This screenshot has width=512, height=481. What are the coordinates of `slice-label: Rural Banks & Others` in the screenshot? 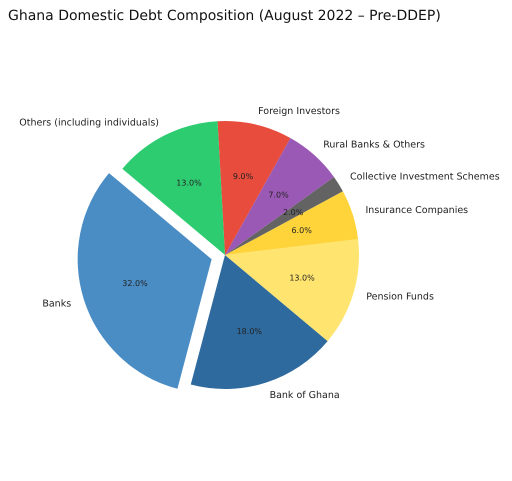 It's located at (374, 145).